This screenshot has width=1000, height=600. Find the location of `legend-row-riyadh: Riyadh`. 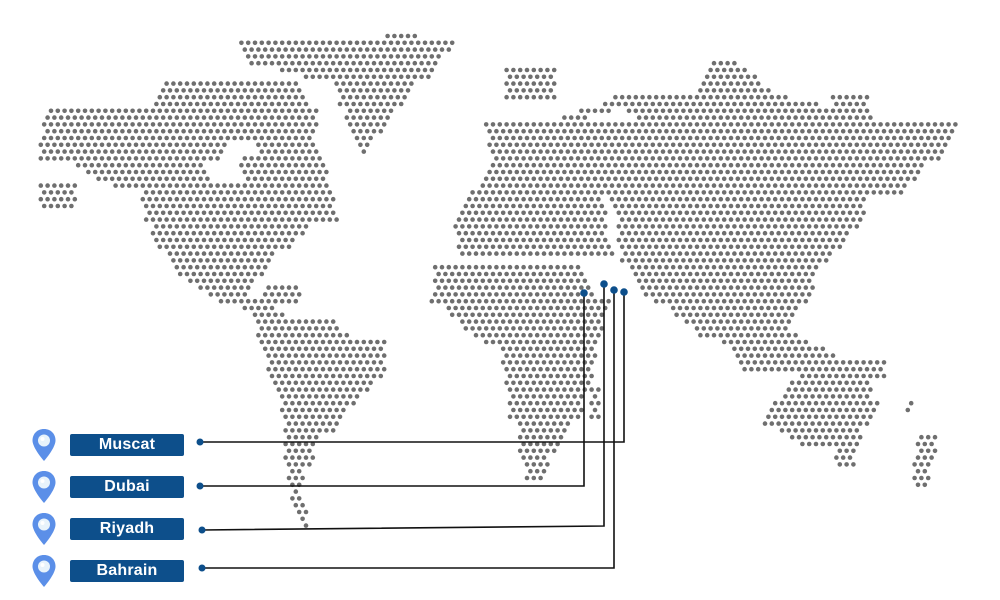

legend-row-riyadh: Riyadh is located at coordinates (110, 529).